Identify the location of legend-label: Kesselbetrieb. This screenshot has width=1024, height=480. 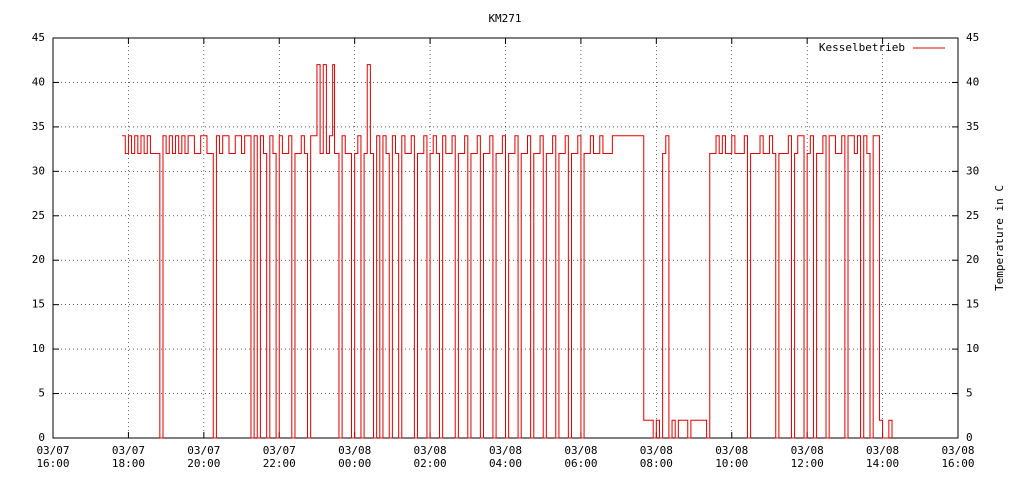
(862, 47).